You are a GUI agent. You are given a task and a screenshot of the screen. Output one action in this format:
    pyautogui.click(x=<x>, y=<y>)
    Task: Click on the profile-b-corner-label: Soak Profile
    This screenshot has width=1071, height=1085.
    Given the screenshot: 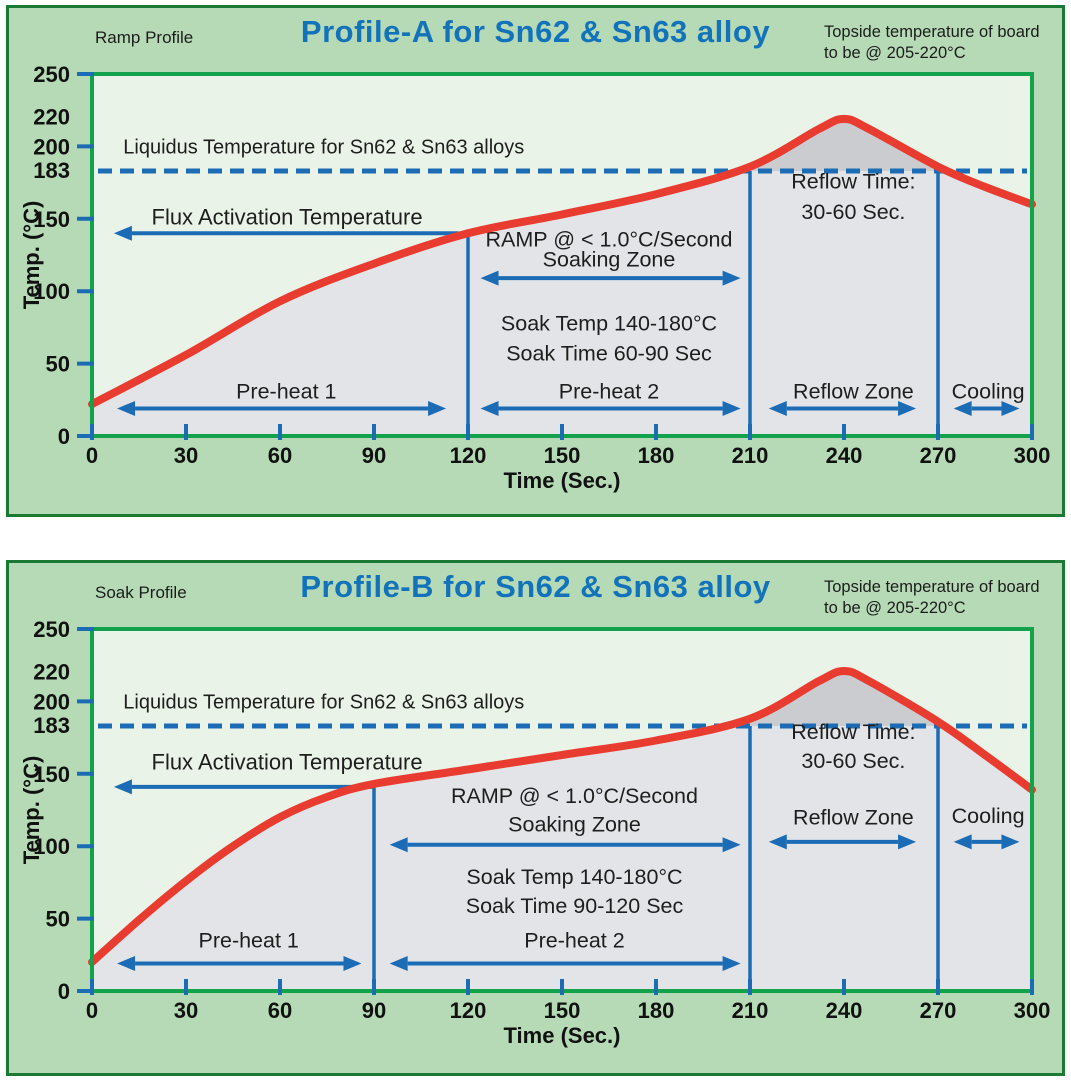 What is the action you would take?
    pyautogui.click(x=141, y=592)
    